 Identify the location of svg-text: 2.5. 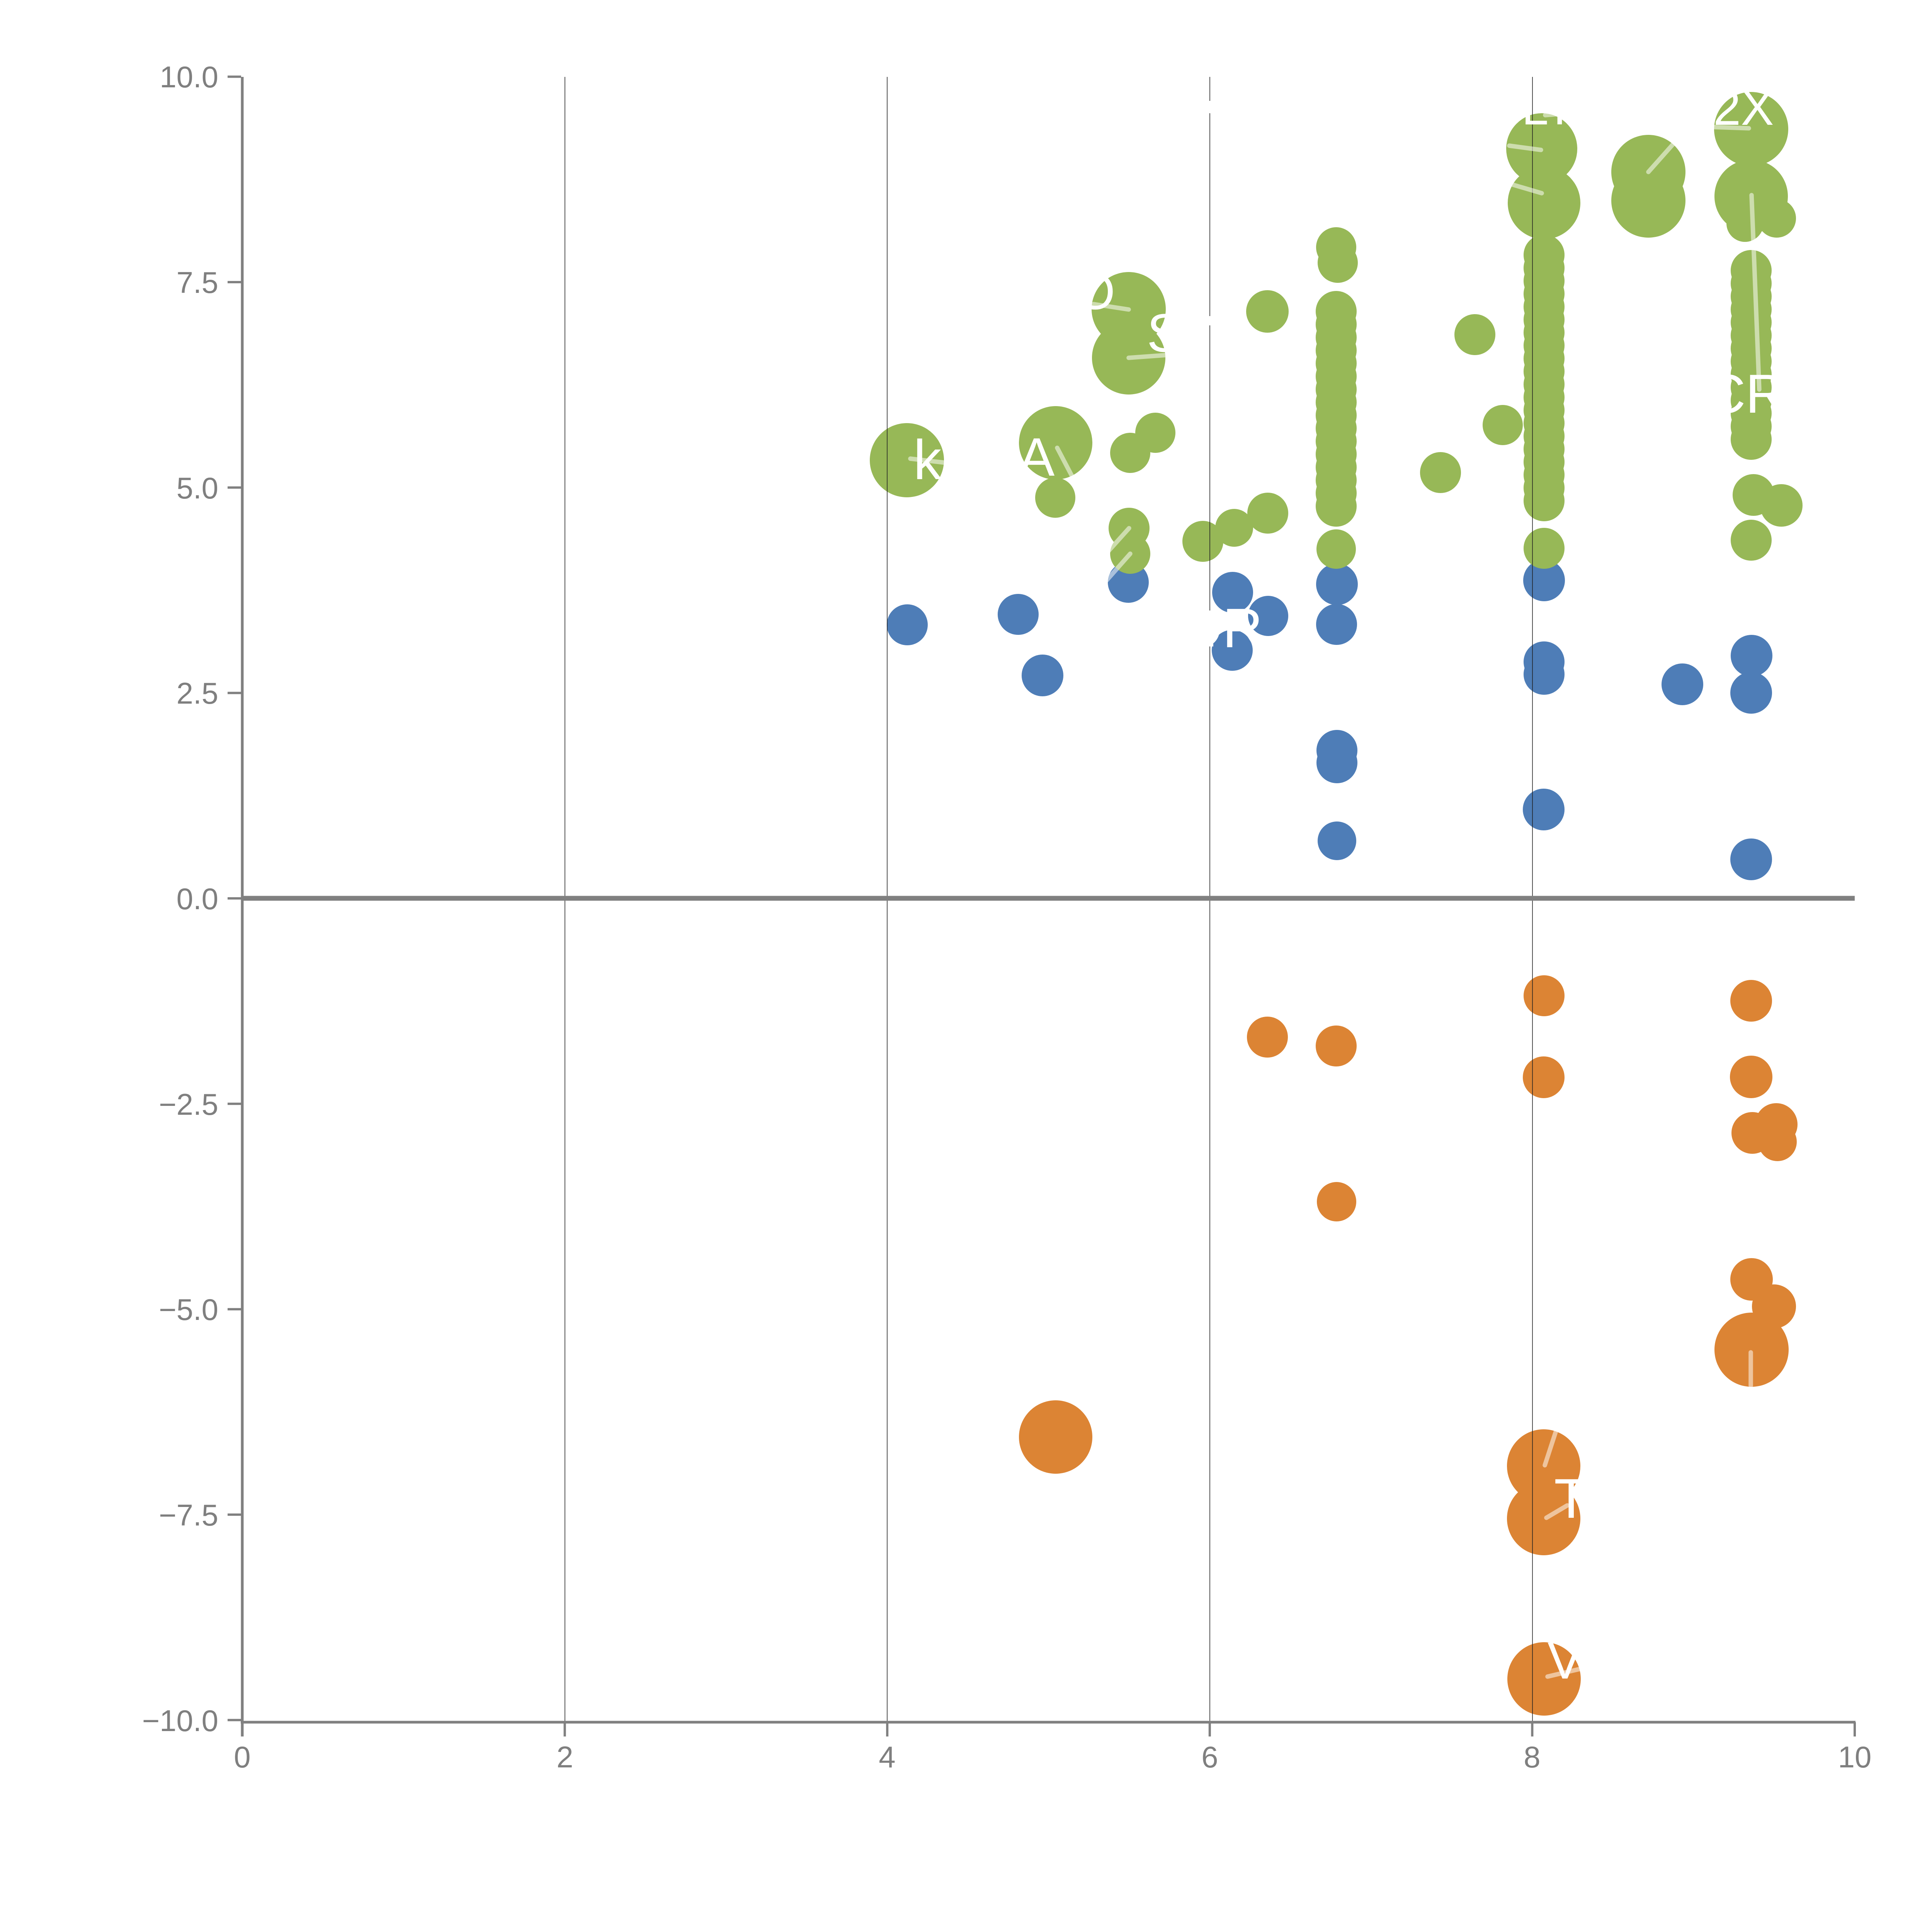
(198, 693).